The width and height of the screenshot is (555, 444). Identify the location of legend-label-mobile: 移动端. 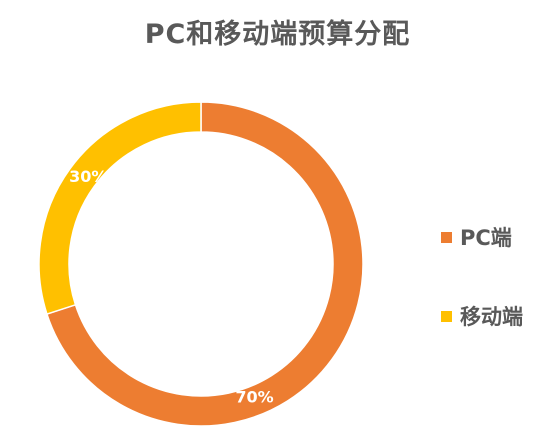
(491, 317).